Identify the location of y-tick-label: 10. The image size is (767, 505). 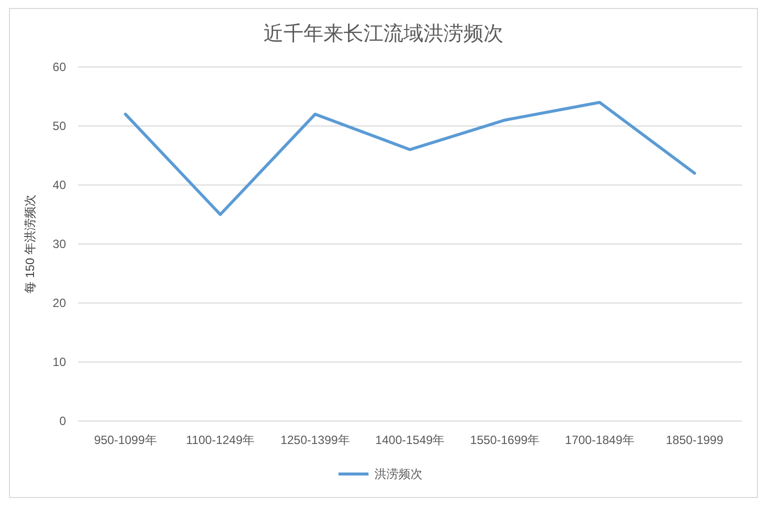
(59, 362).